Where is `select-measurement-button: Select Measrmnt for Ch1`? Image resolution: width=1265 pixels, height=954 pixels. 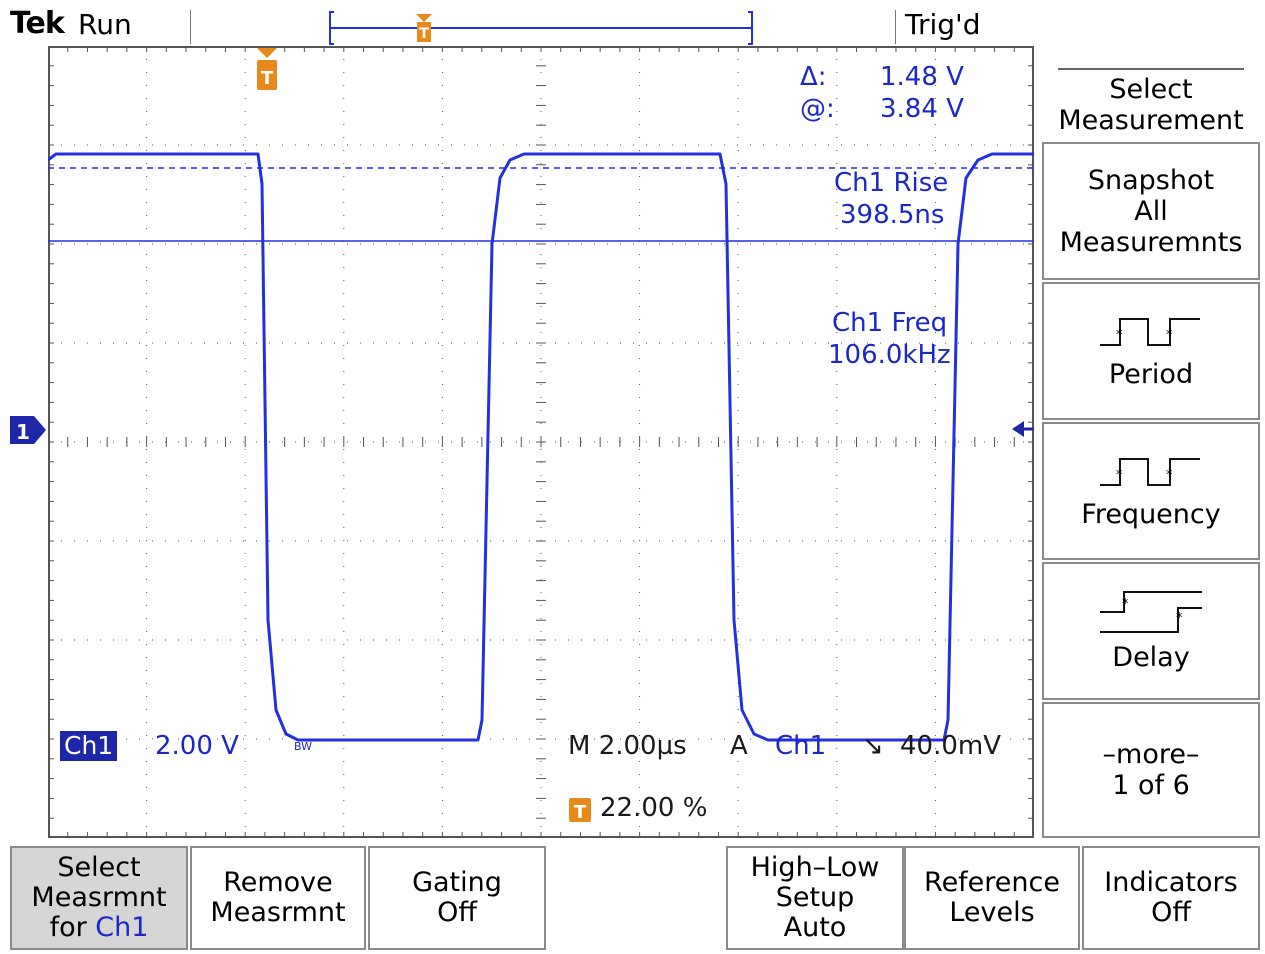
select-measurement-button: Select Measrmnt for Ch1 is located at coordinates (99, 898).